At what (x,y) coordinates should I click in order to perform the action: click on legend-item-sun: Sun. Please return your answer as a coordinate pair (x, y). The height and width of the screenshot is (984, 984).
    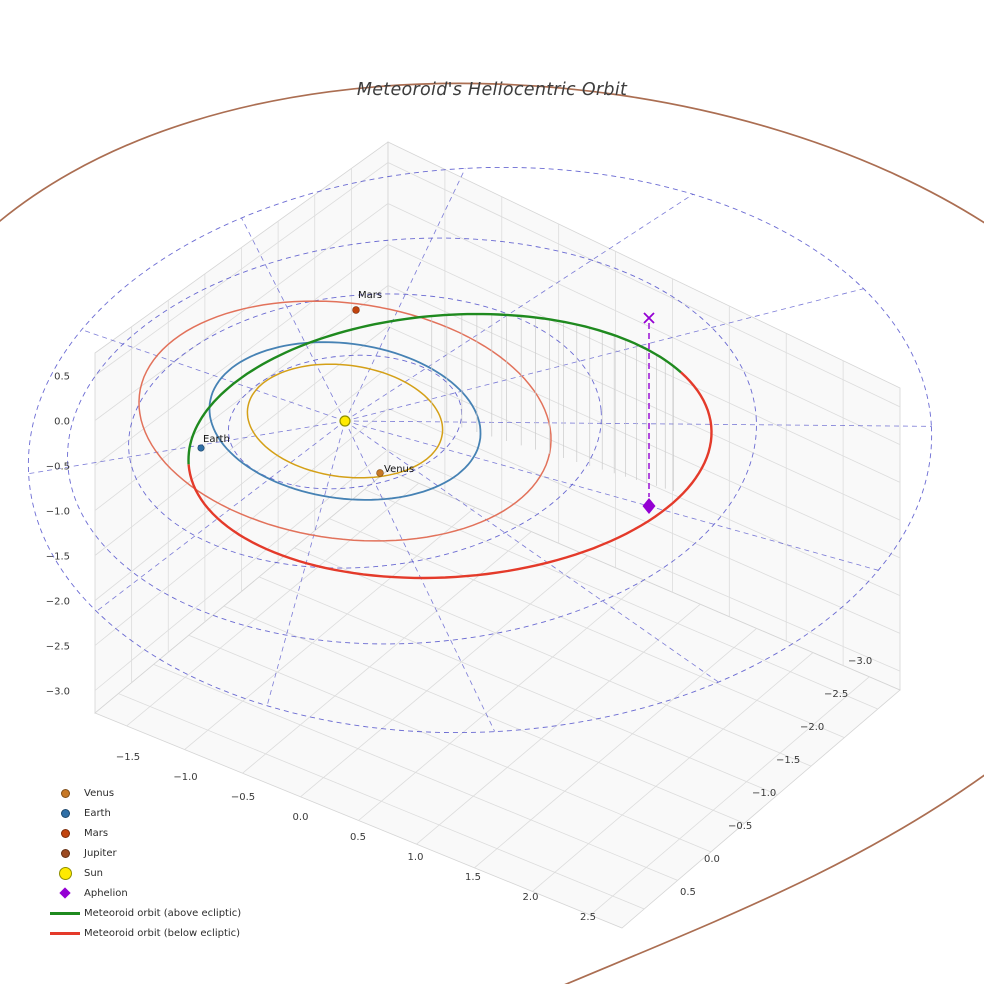
    Looking at the image, I should click on (144, 873).